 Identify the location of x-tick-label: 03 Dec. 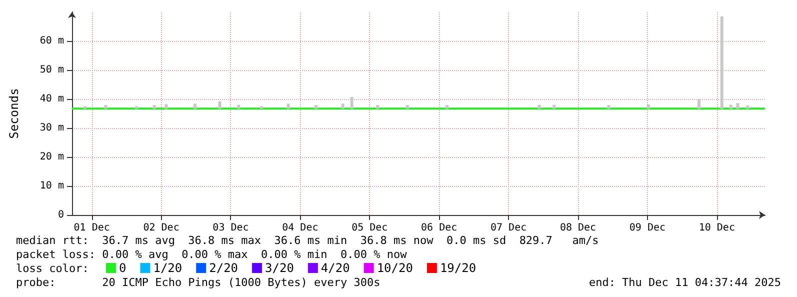
(230, 228).